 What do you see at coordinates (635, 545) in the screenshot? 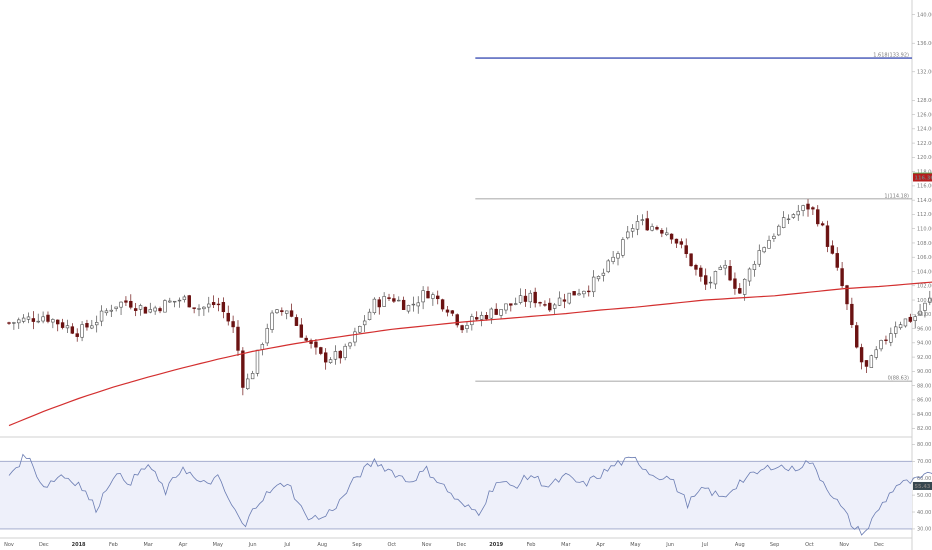
I see `time-label: May` at bounding box center [635, 545].